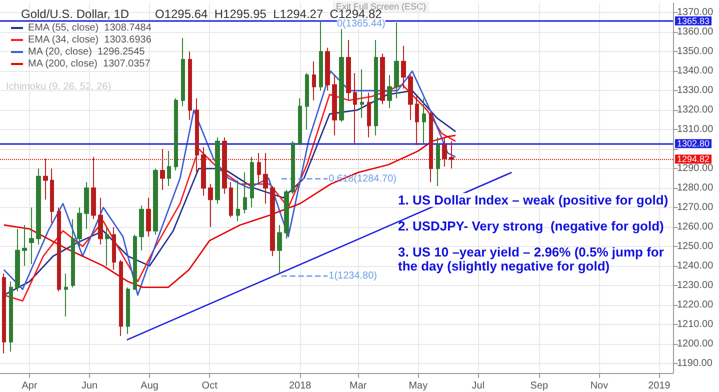  Describe the element at coordinates (695, 130) in the screenshot. I see `y-tick-label: 1310.00` at that location.